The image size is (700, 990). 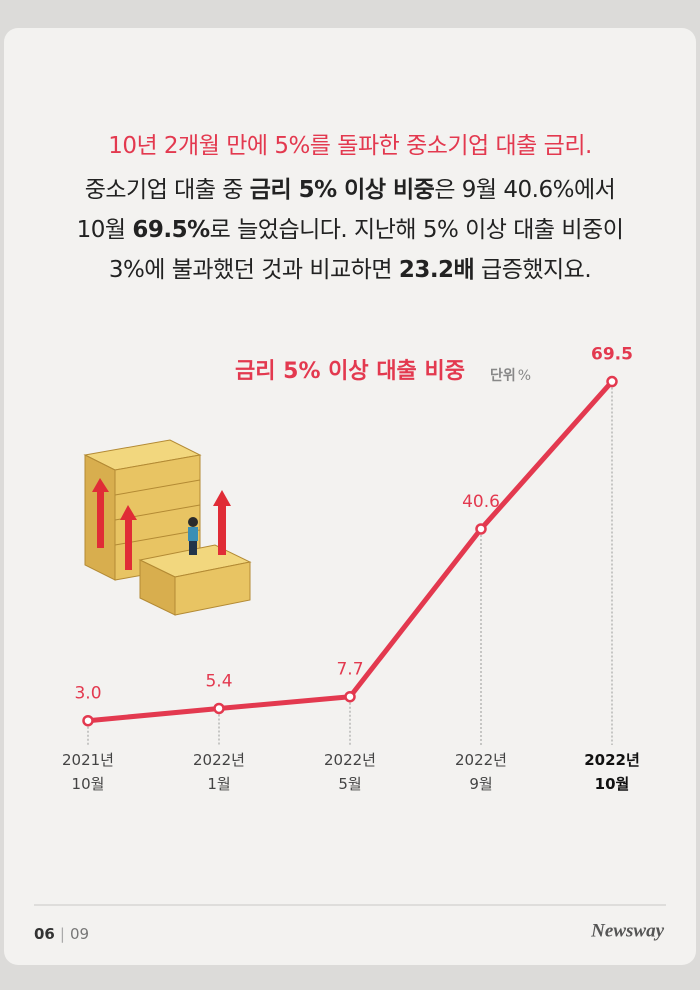 What do you see at coordinates (533, 270) in the screenshot?
I see `intro-text: 급증했지요.` at bounding box center [533, 270].